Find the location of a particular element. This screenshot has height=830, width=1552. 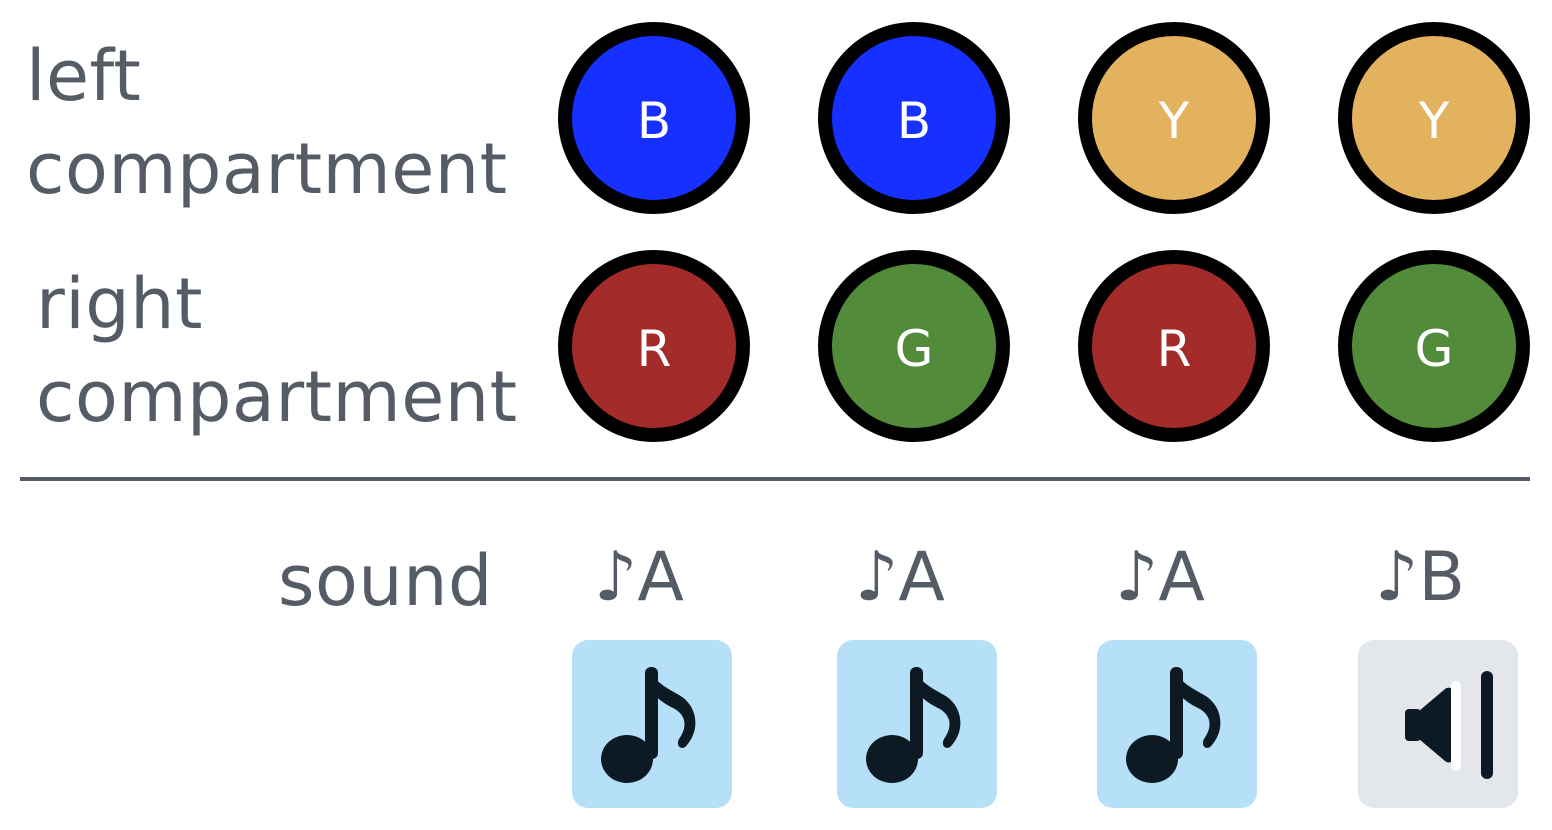

left-ball-4: Y is located at coordinates (1434, 118).